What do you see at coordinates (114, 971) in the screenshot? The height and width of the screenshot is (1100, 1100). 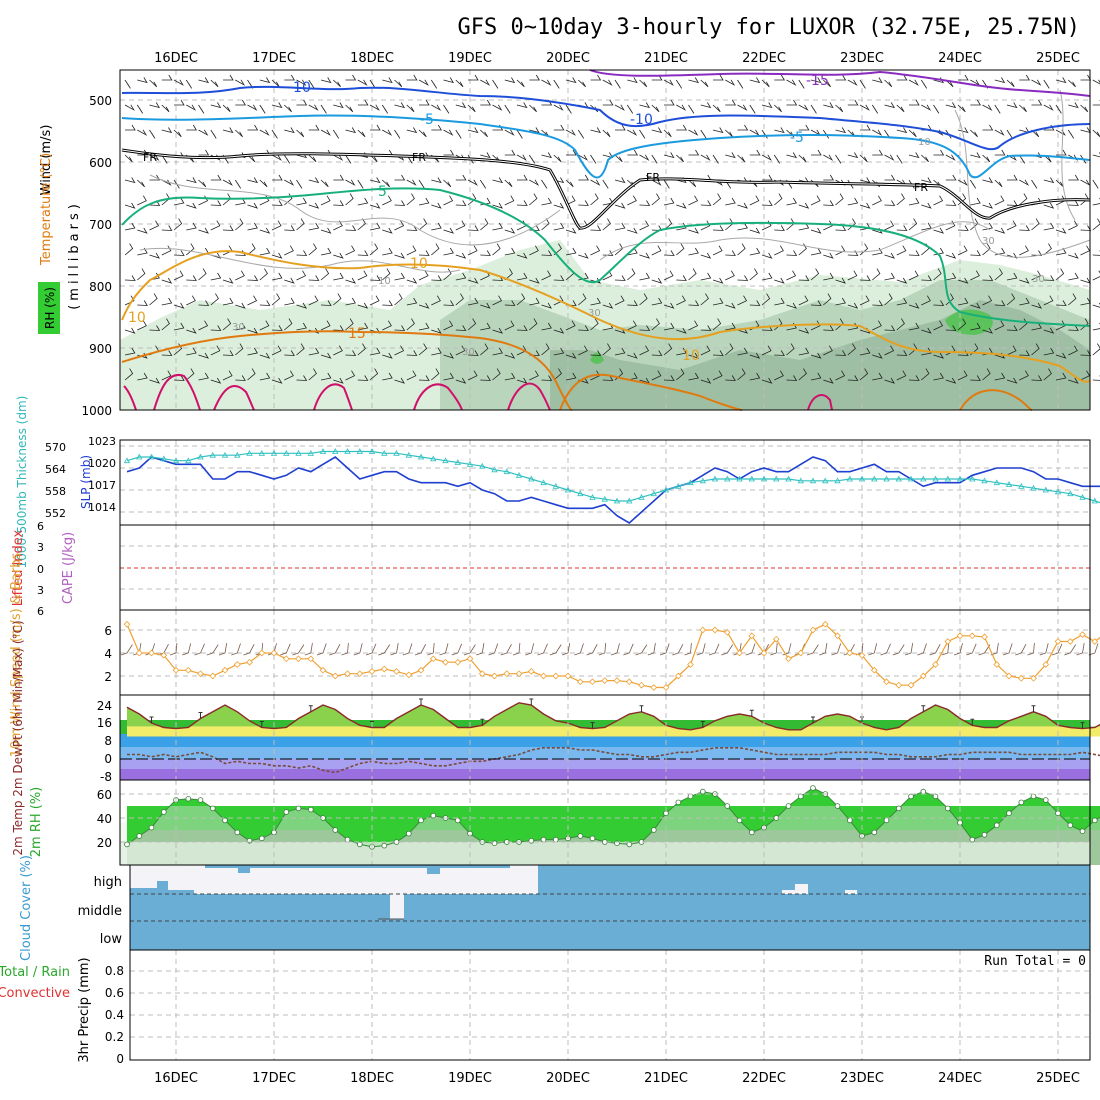 I see `precip-tick: 0.8` at bounding box center [114, 971].